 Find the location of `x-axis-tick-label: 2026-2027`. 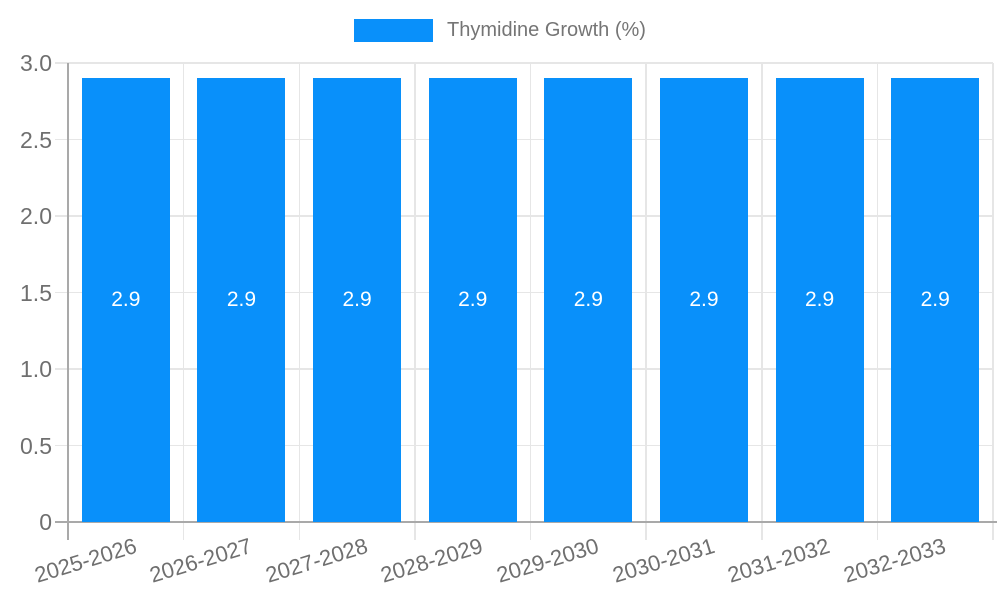

x-axis-tick-label: 2026-2027 is located at coordinates (200, 560).